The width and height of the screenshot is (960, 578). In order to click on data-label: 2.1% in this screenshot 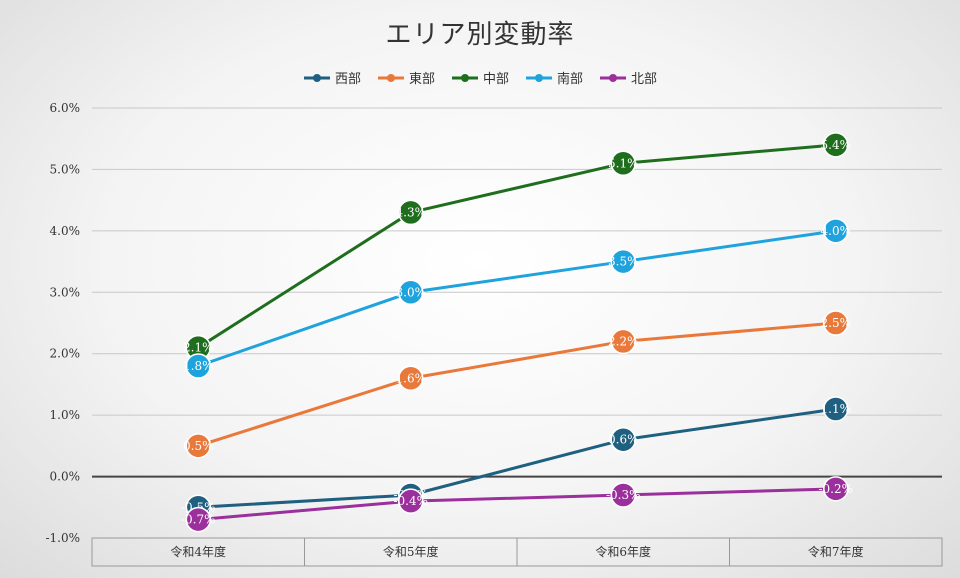, I will do `click(198, 348)`.